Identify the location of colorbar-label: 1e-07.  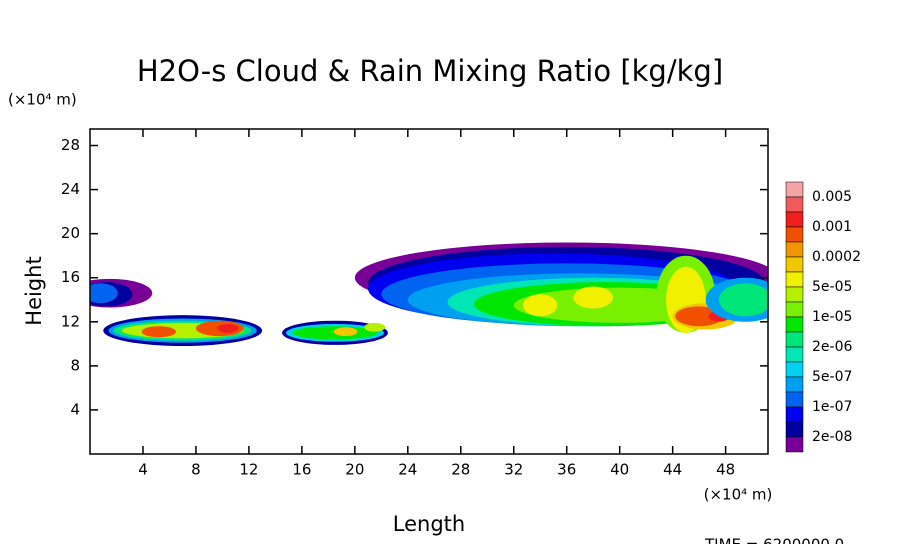
(832, 407).